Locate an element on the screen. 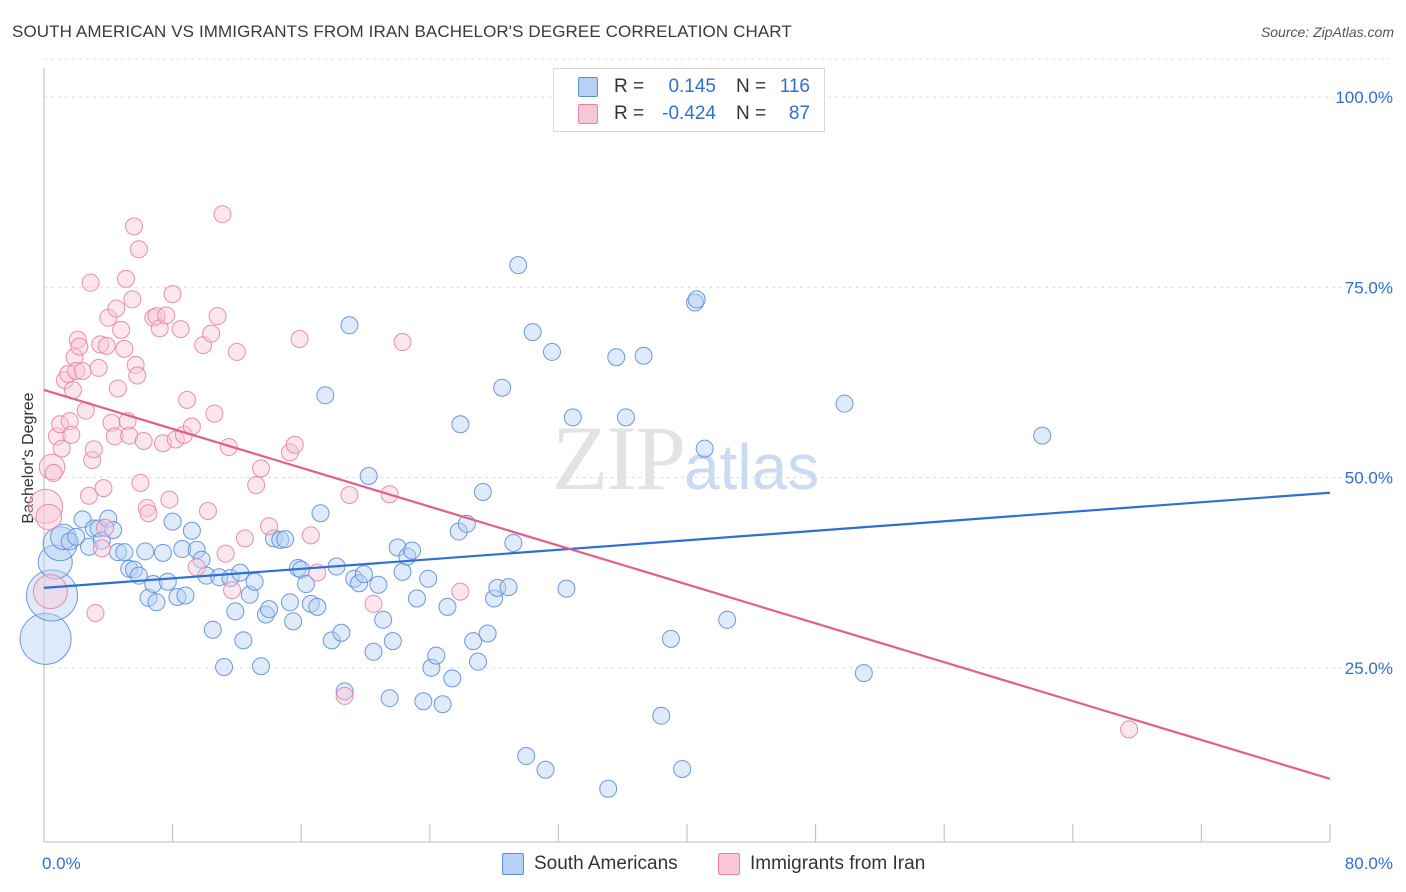 The image size is (1406, 892). legend-r-value: 0.145 is located at coordinates (692, 86).